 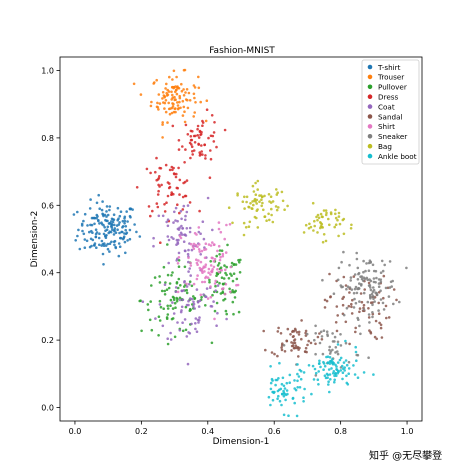 I want to click on legend-marker-sandal, so click(x=370, y=116).